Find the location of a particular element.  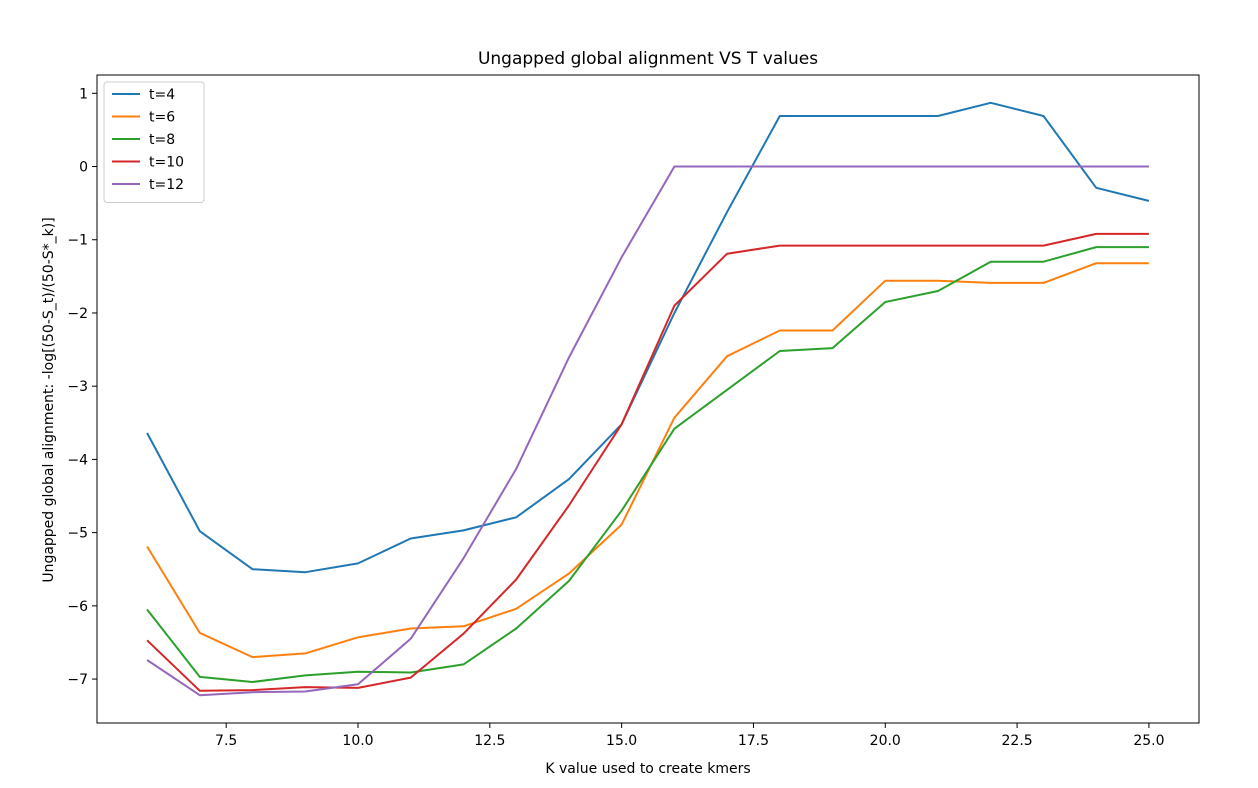

x-tick-label: 15.0 is located at coordinates (621, 741).